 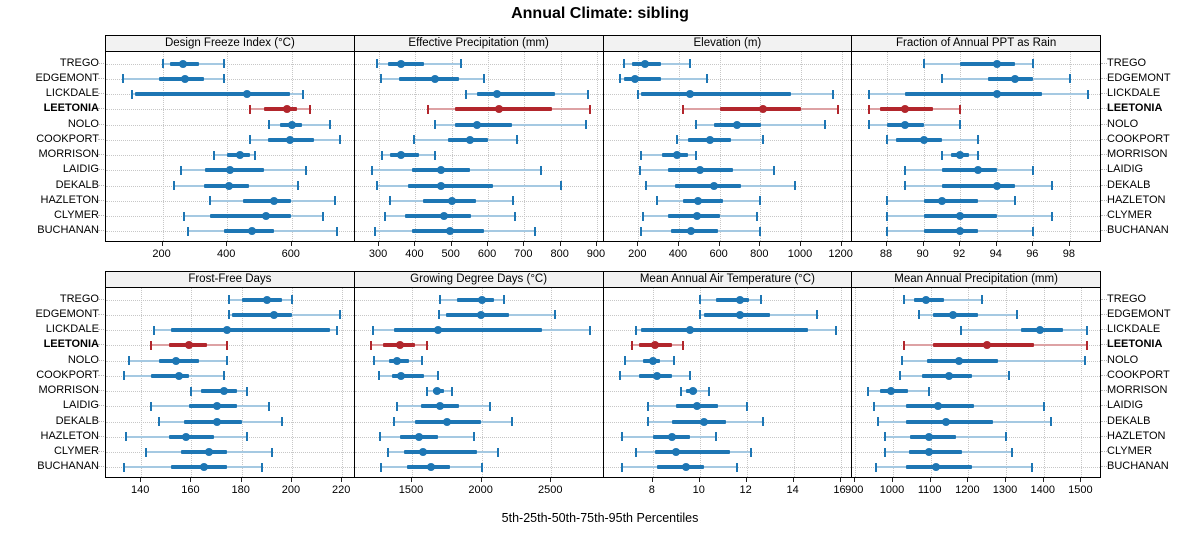 I want to click on site-label-left: NOLO, so click(x=83, y=359).